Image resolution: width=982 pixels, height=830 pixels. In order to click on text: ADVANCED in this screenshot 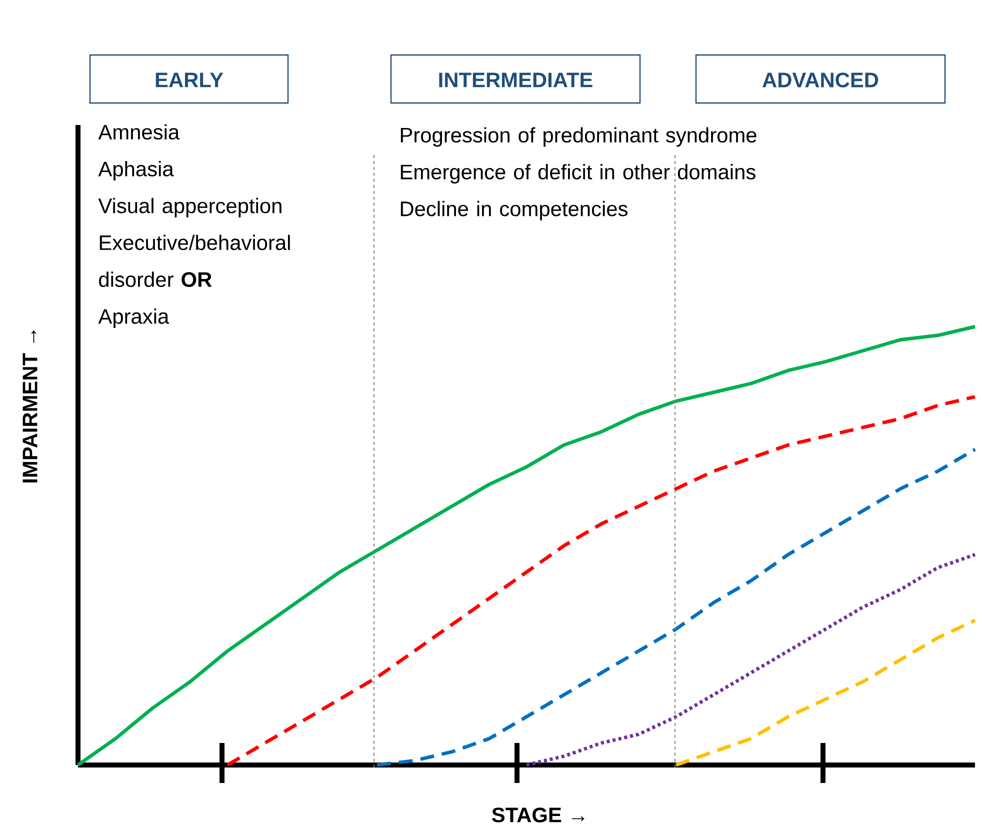, I will do `click(820, 80)`.